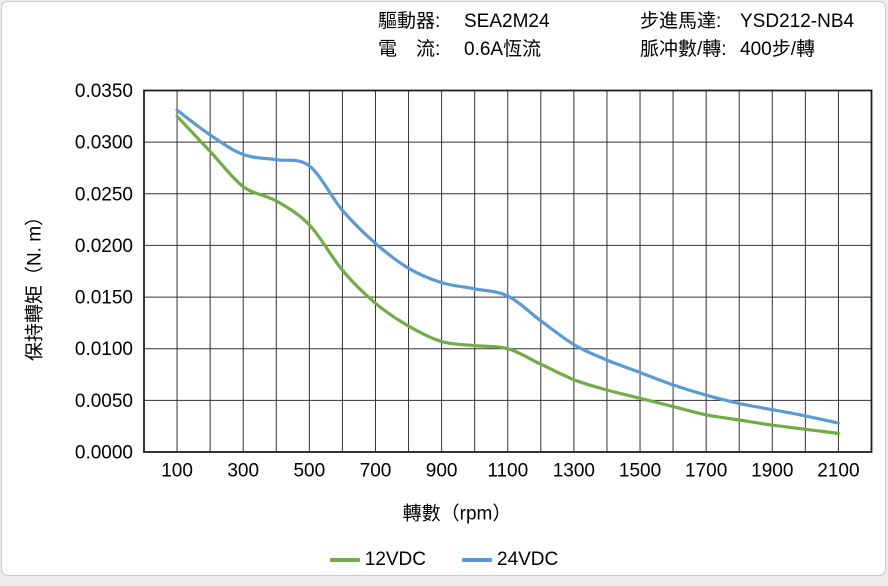  I want to click on x-tick-label: 700, so click(376, 471).